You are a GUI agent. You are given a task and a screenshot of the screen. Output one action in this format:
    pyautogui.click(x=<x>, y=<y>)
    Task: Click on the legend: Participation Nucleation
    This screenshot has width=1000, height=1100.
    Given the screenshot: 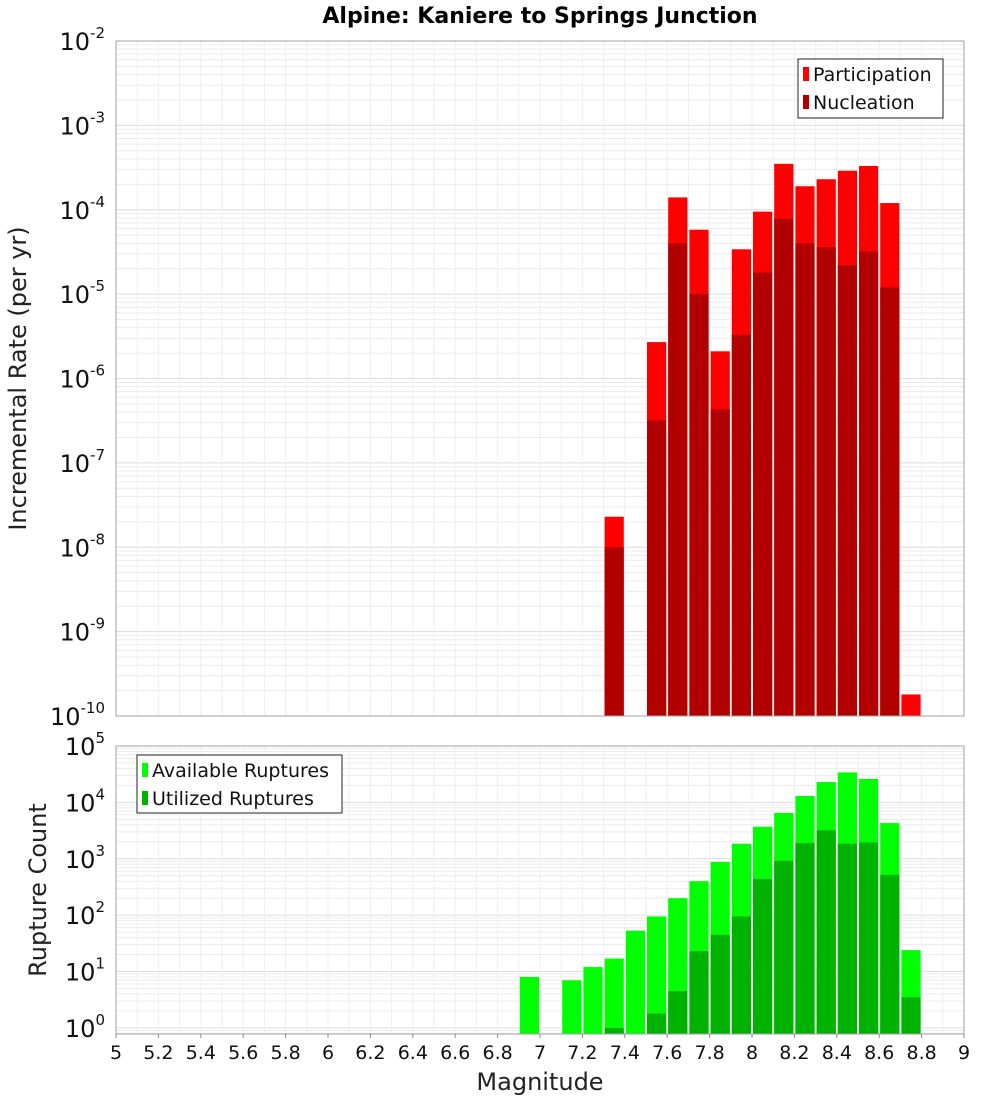 What is the action you would take?
    pyautogui.click(x=870, y=88)
    